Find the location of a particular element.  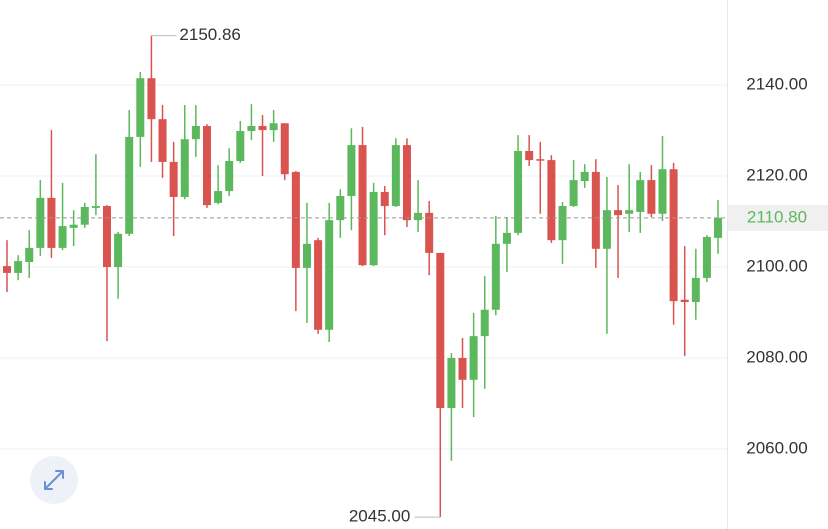

last-price-box is located at coordinates (778, 217).